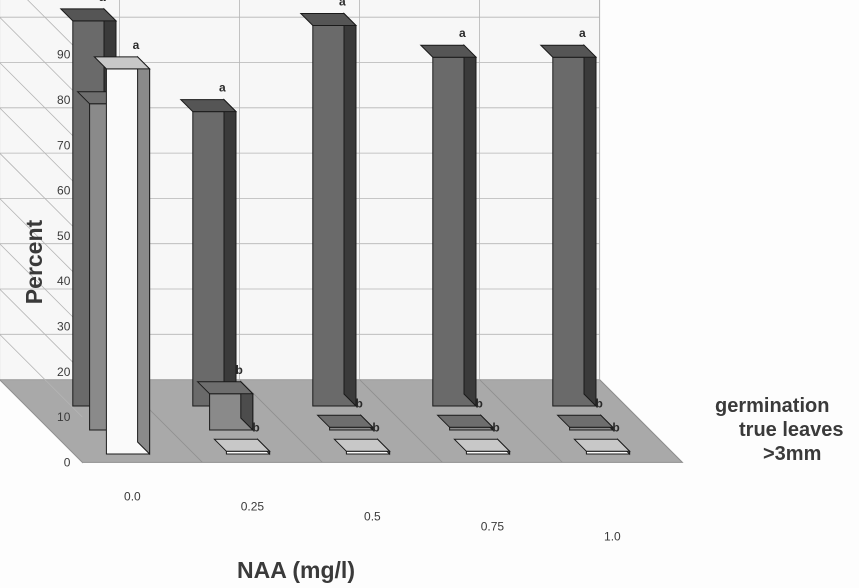 The width and height of the screenshot is (859, 588). What do you see at coordinates (64, 372) in the screenshot?
I see `y-tick-label: 20` at bounding box center [64, 372].